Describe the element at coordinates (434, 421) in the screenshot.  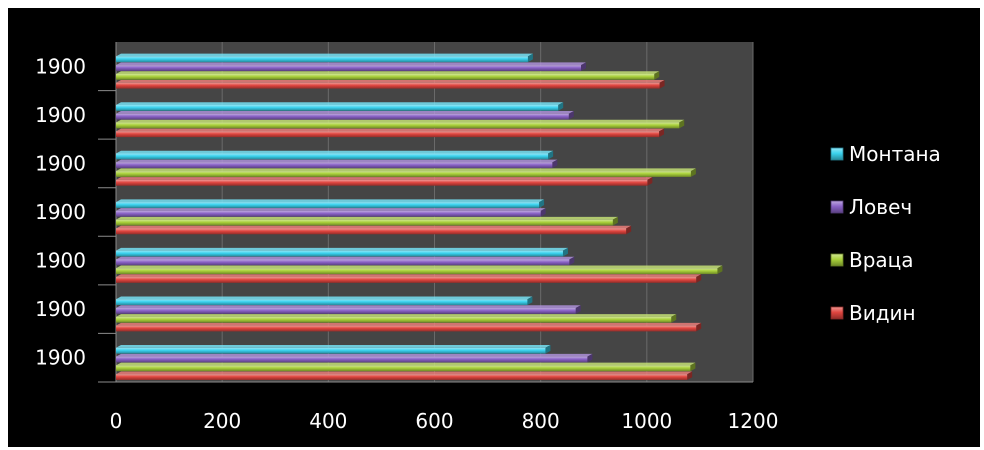
I see `x-tick-label: 600` at that location.